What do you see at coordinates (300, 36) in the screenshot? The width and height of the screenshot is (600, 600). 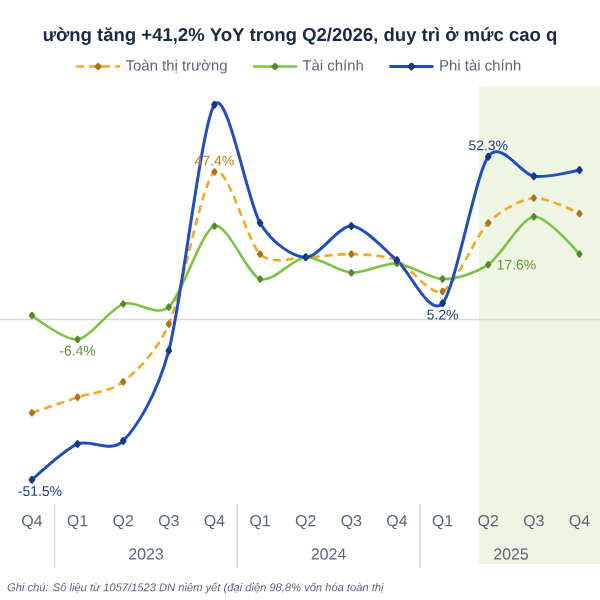 I see `chart-title: ường tăng +41,2% YoY trong Q2/2026, duy trì ở mức cao q` at bounding box center [300, 36].